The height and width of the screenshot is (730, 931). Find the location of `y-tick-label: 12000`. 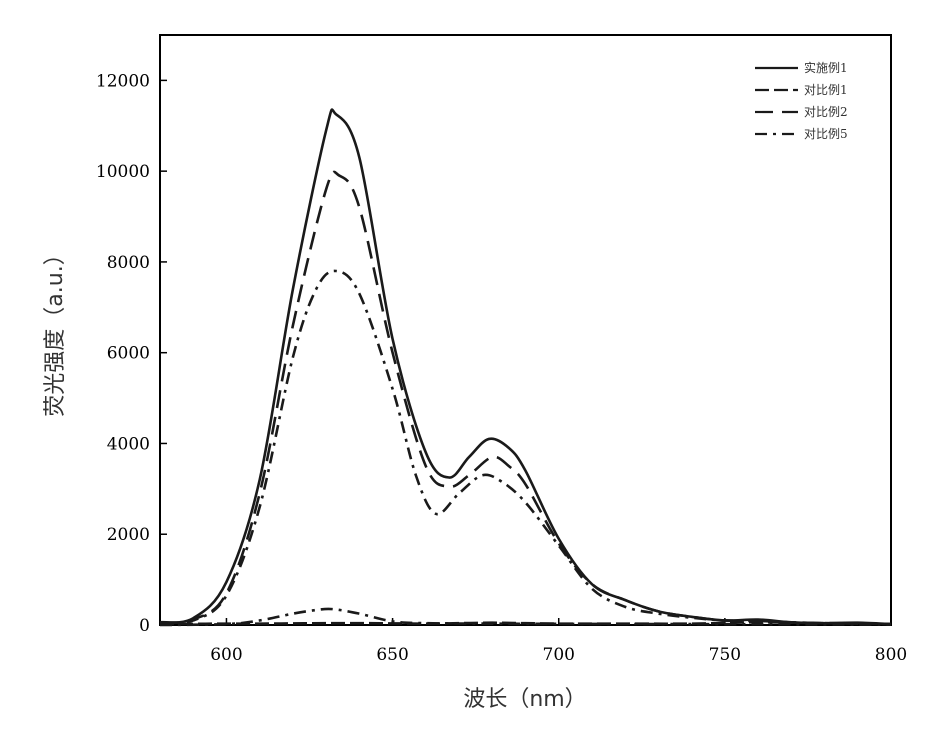

y-tick-label: 12000 is located at coordinates (123, 81).